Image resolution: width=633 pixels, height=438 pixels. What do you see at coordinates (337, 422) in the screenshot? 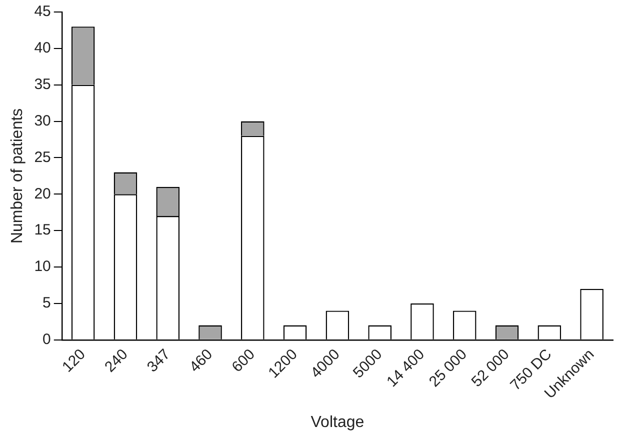
I see `x-axis-title: Voltage` at bounding box center [337, 422].